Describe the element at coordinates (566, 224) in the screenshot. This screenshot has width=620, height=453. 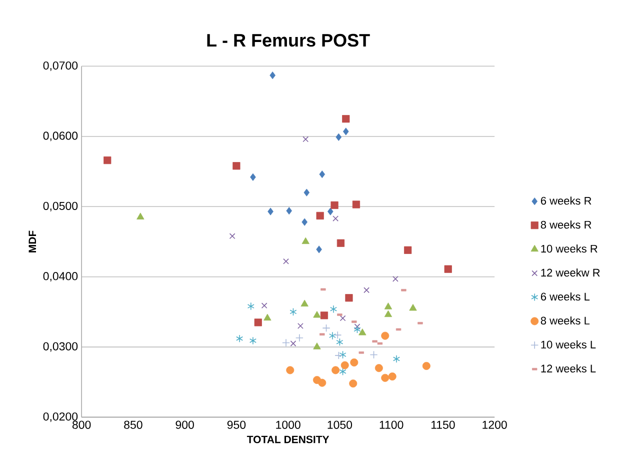
I see `legend-label: 8 weeks R` at that location.